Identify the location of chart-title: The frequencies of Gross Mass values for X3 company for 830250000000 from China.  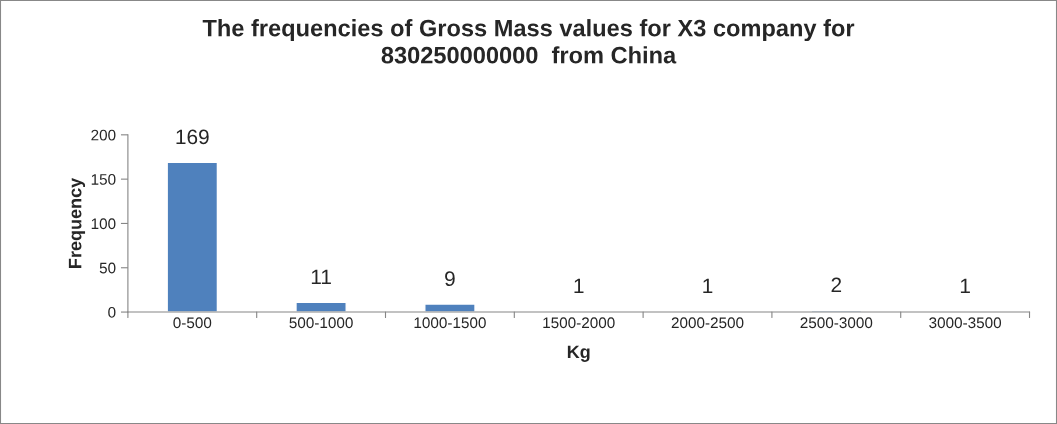
(528, 41).